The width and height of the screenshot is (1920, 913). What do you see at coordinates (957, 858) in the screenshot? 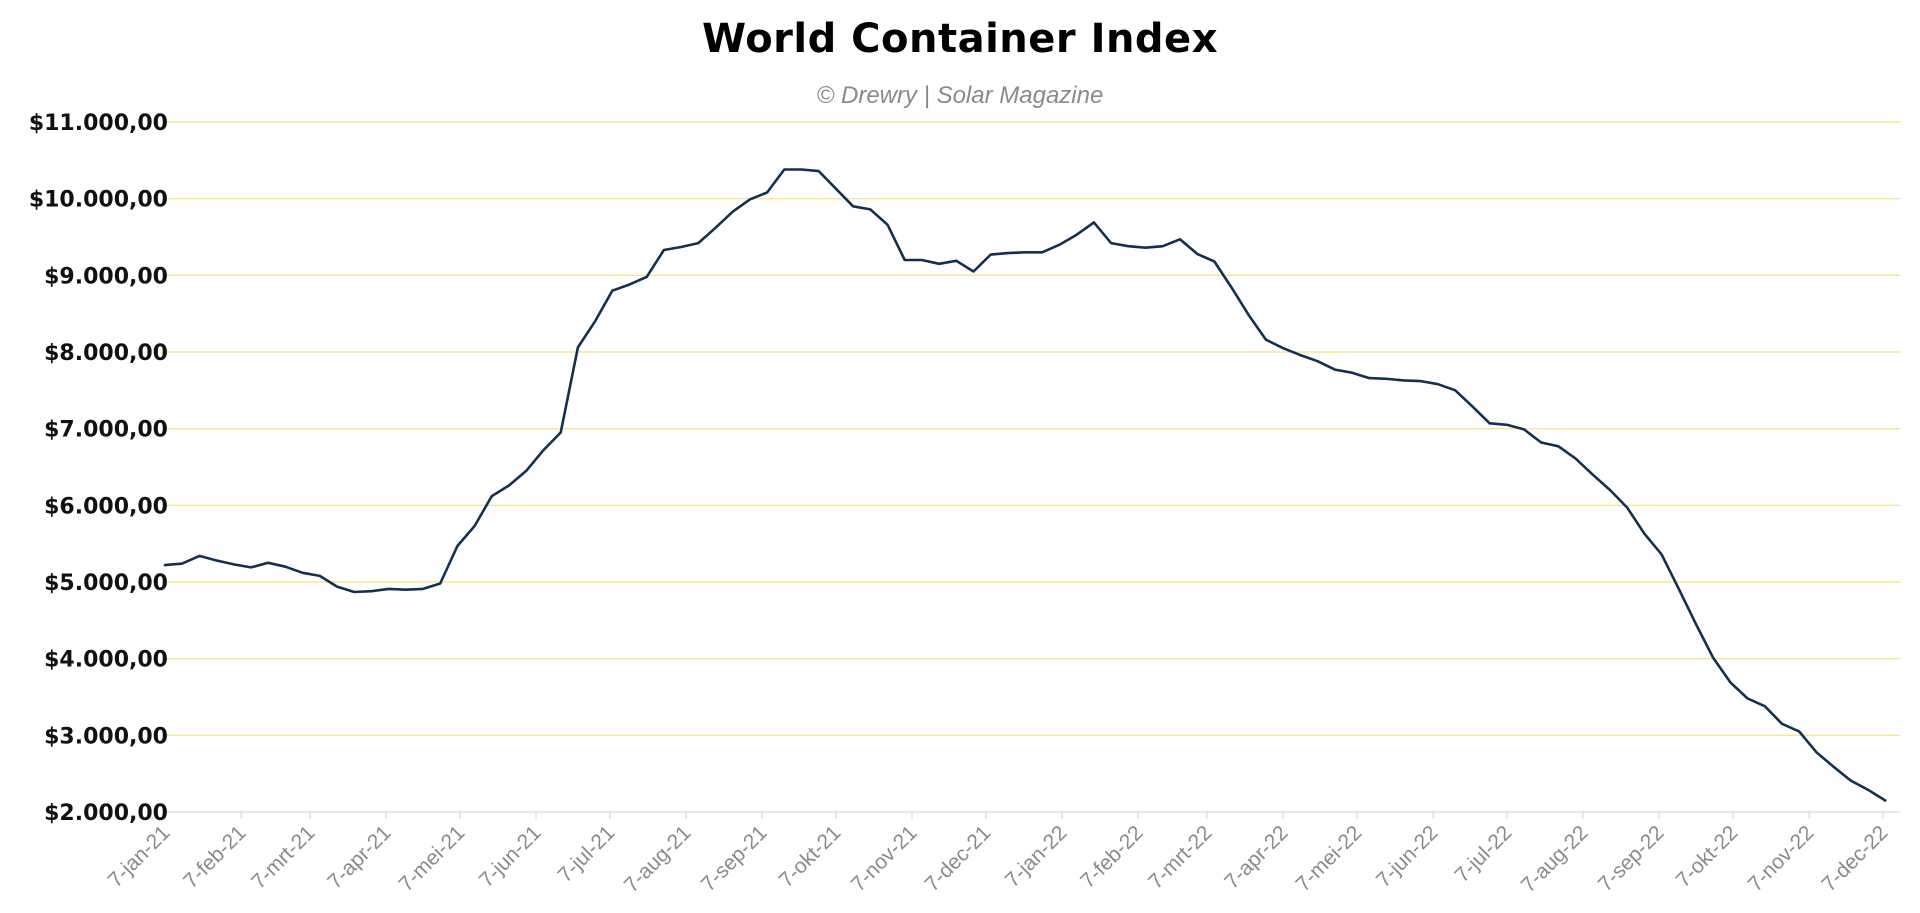
I see `x-tick-label: 7-dec-21` at bounding box center [957, 858].